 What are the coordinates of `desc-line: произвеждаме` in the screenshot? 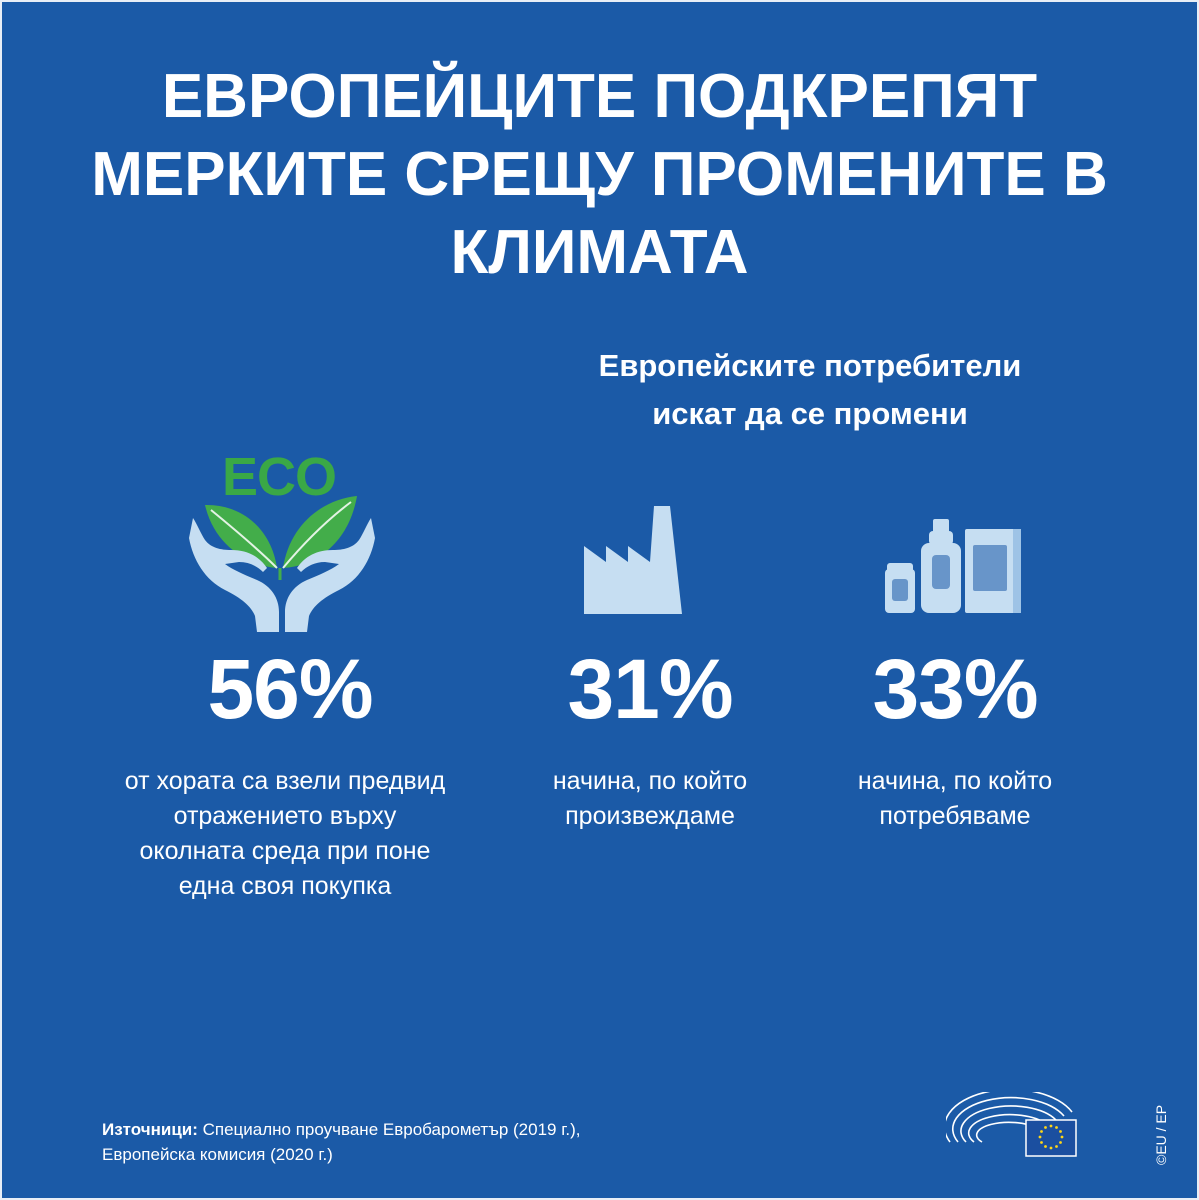 It's located at (650, 816).